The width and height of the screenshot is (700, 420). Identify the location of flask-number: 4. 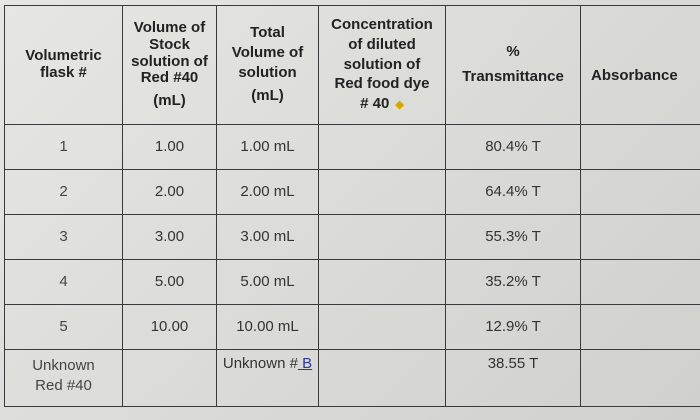
(63, 282).